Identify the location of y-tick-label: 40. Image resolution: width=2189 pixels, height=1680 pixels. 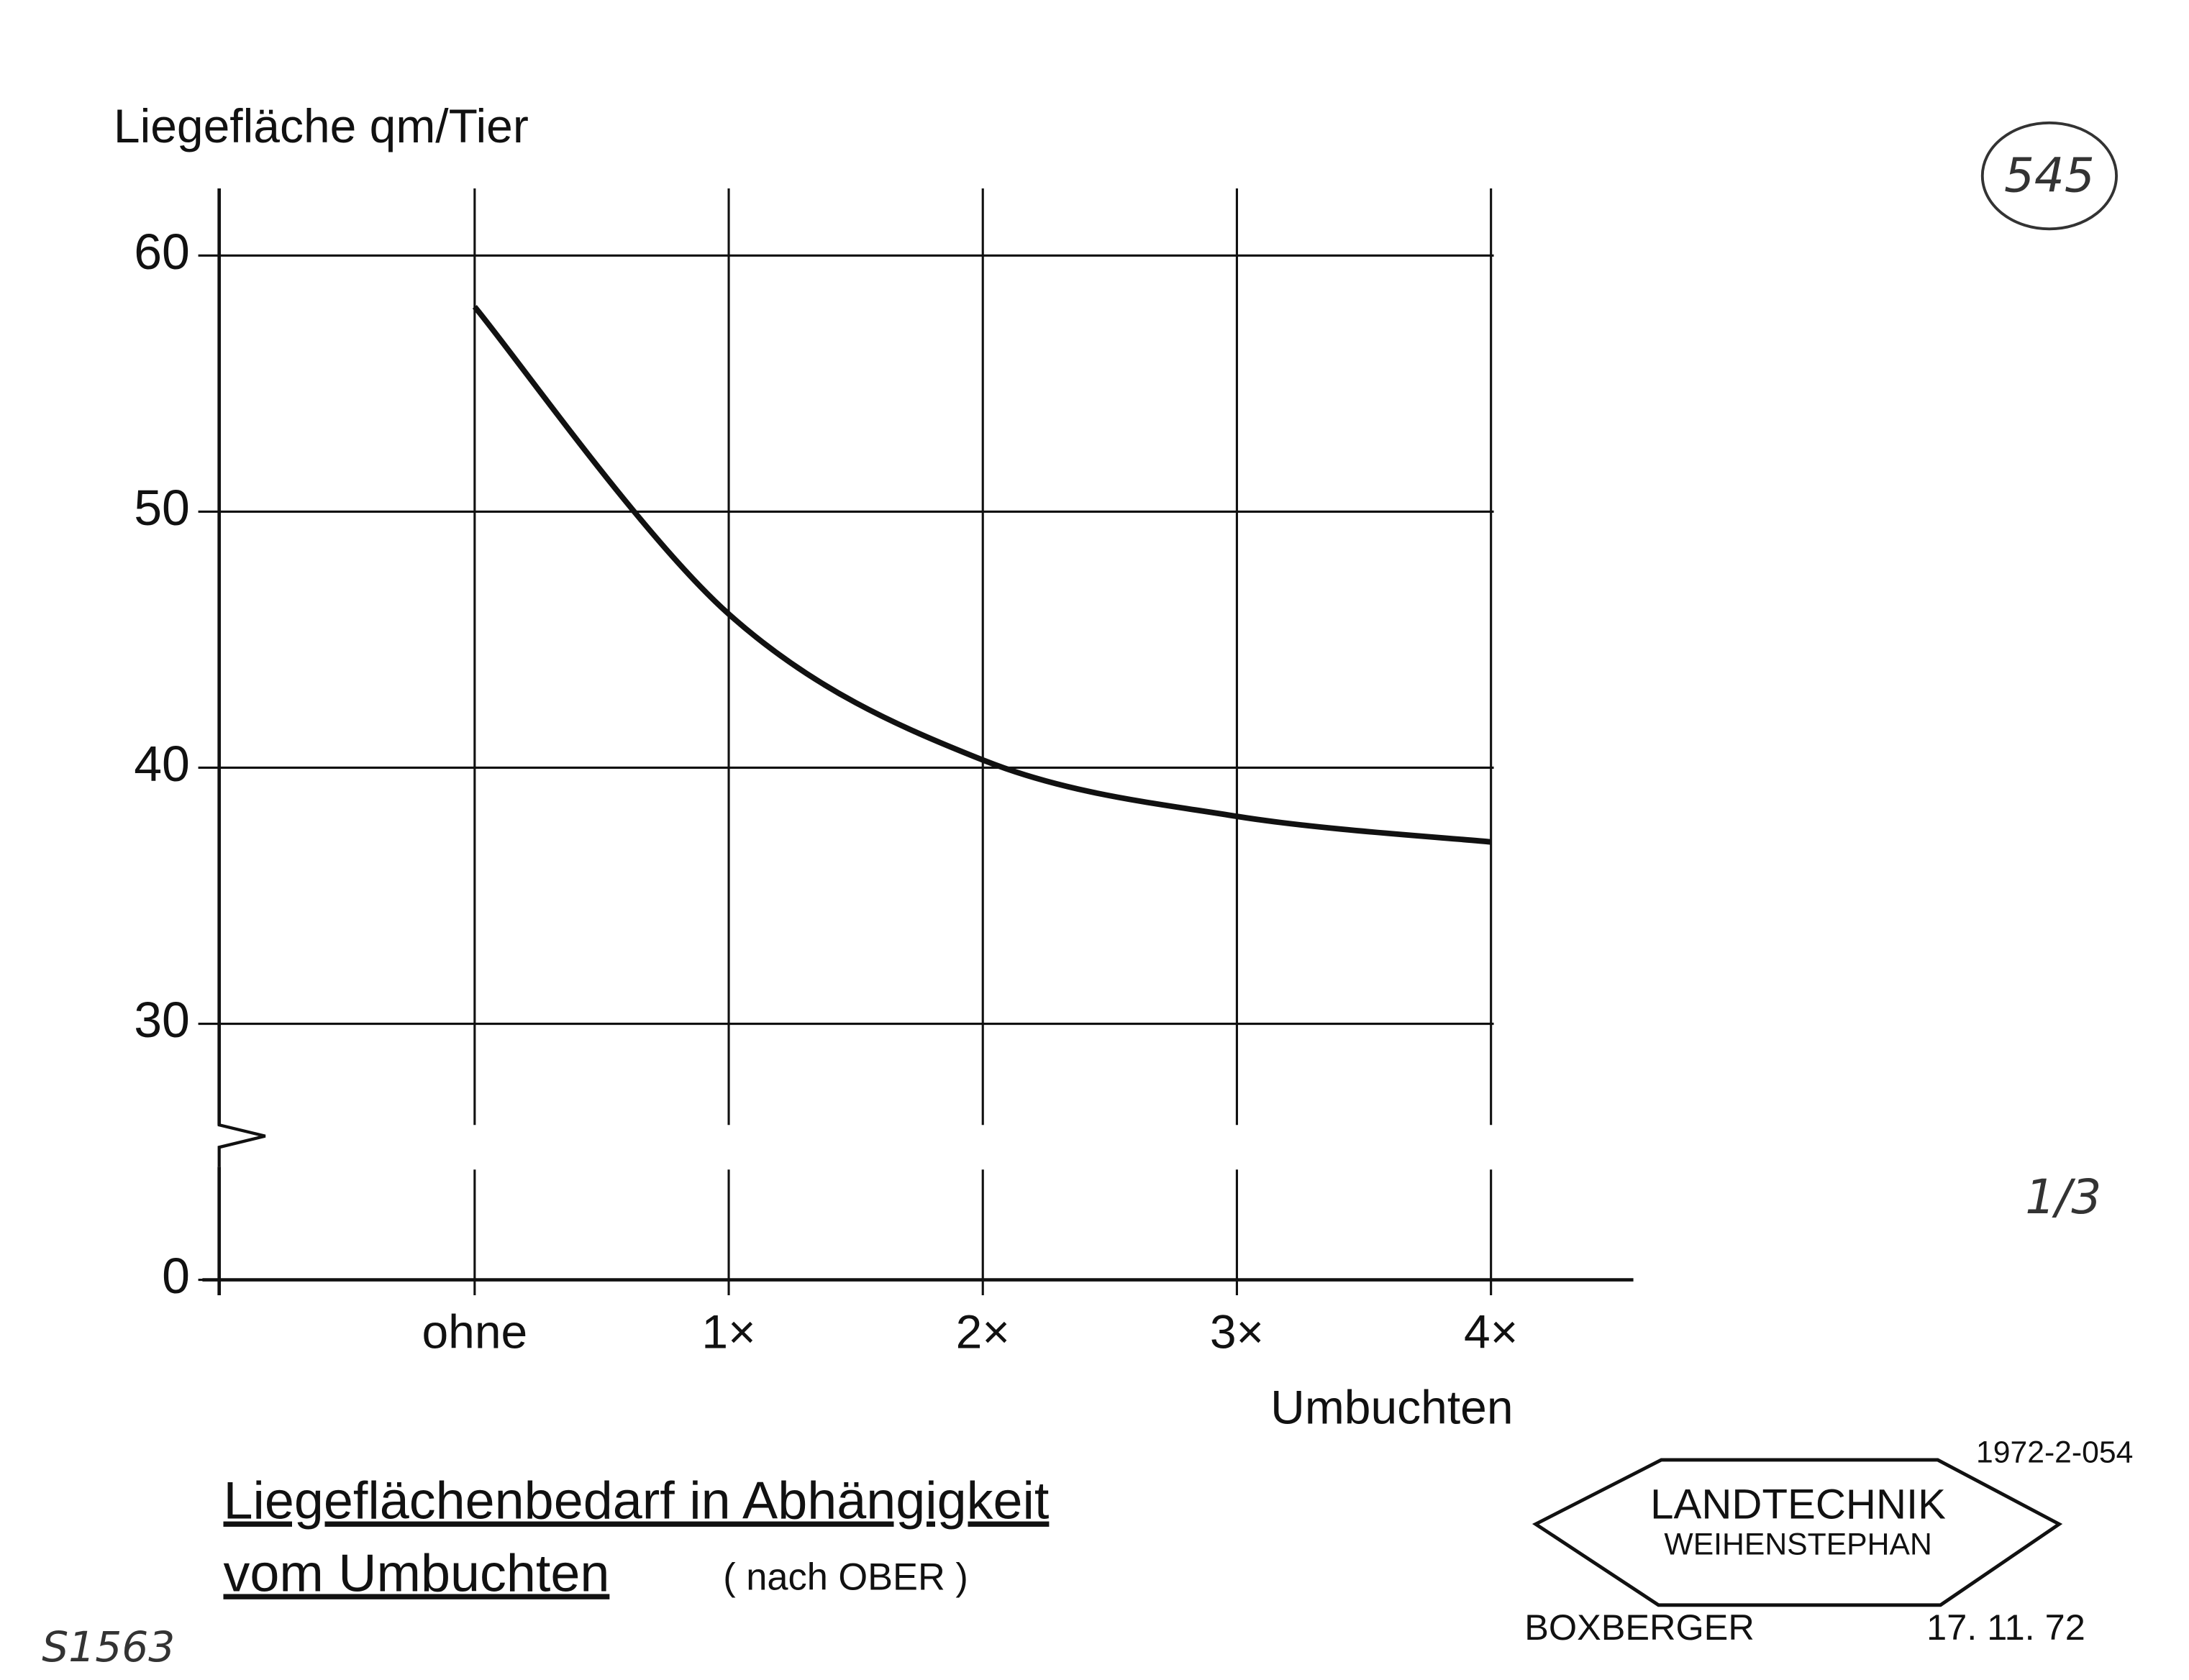
(162, 764).